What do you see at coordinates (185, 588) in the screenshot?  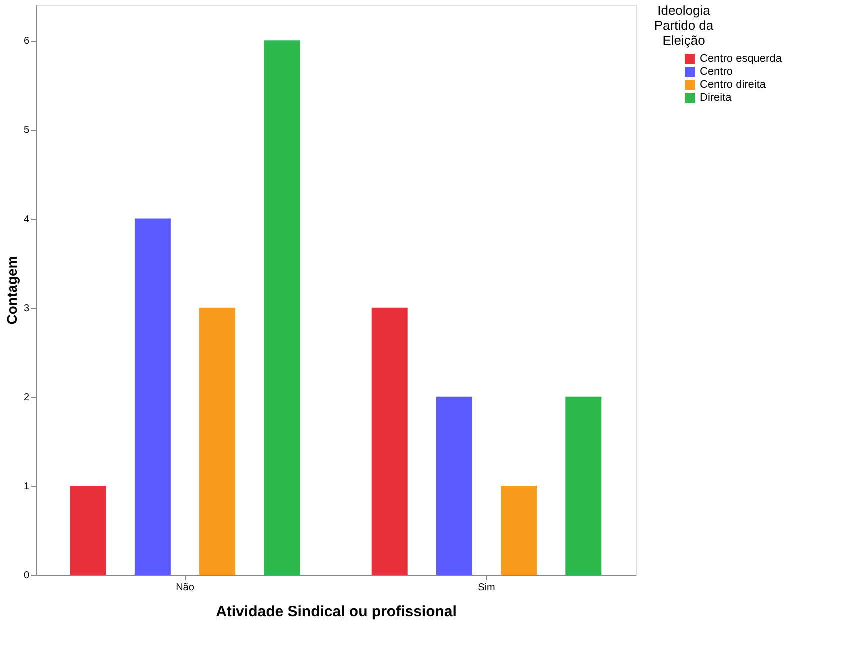 I see `x-tick-label: Não` at bounding box center [185, 588].